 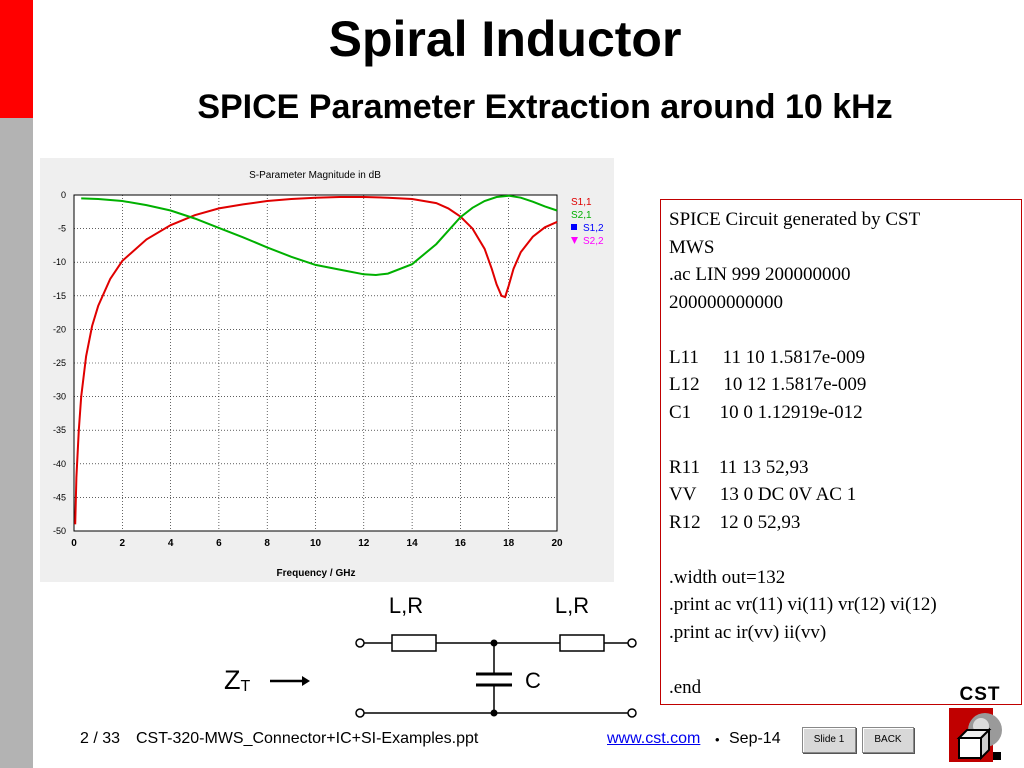 What do you see at coordinates (62, 229) in the screenshot?
I see `y-tick-label: -5` at bounding box center [62, 229].